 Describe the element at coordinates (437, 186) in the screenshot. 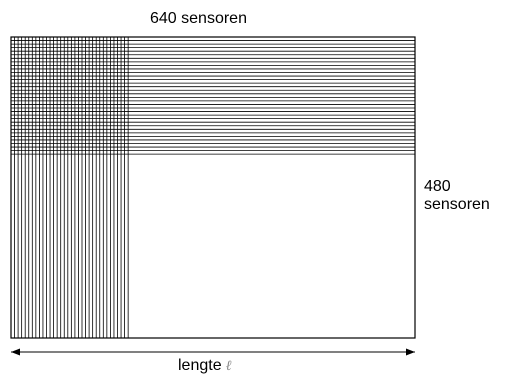

I see `height-sensor-number: 480` at that location.